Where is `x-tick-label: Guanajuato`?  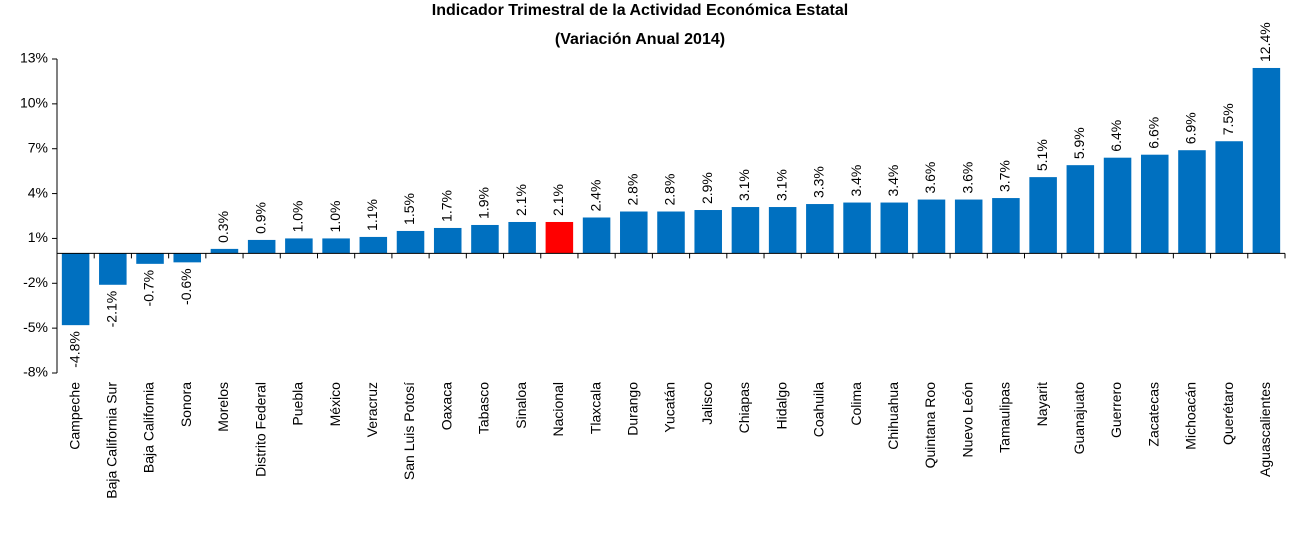
x-tick-label: Guanajuato is located at coordinates (1079, 418).